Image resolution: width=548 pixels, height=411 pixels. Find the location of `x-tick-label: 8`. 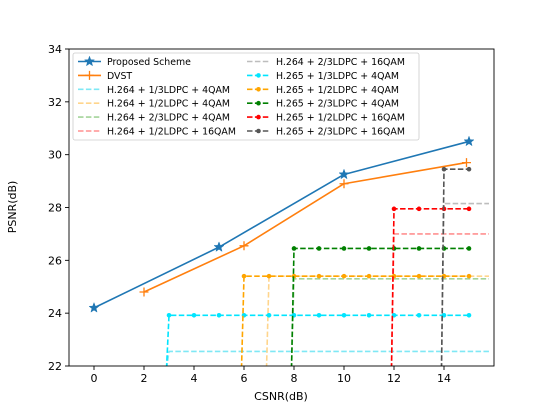

x-tick-label: 8 is located at coordinates (294, 378).